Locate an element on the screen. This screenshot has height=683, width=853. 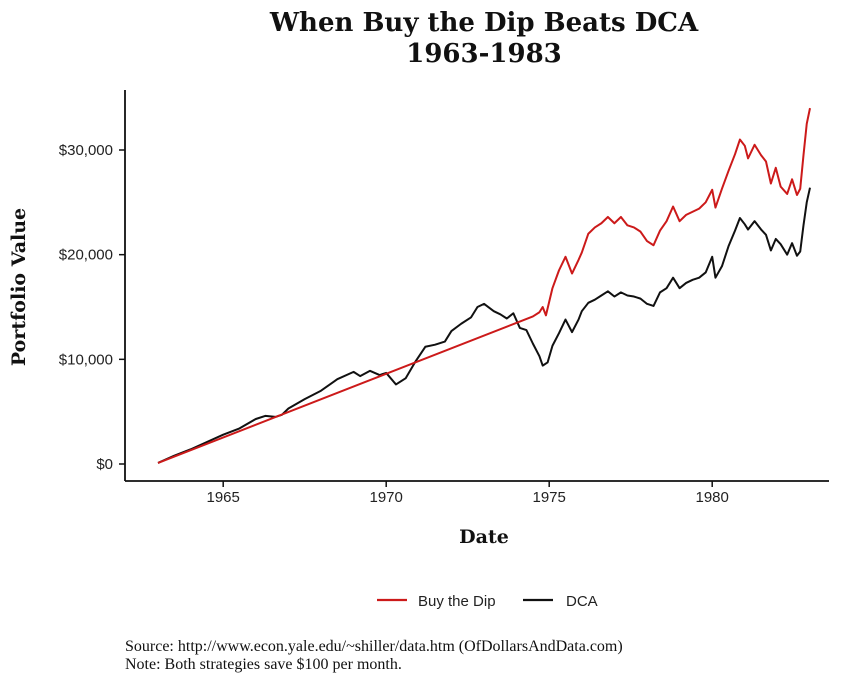
chart-title-line-2: 1963-1983 is located at coordinates (484, 54).